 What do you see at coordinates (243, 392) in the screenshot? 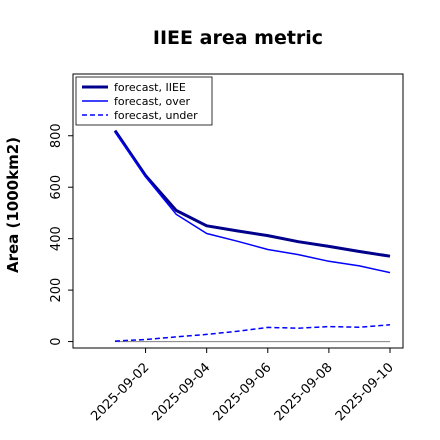
I see `x-tick-label: 2025-09-06` at bounding box center [243, 392].